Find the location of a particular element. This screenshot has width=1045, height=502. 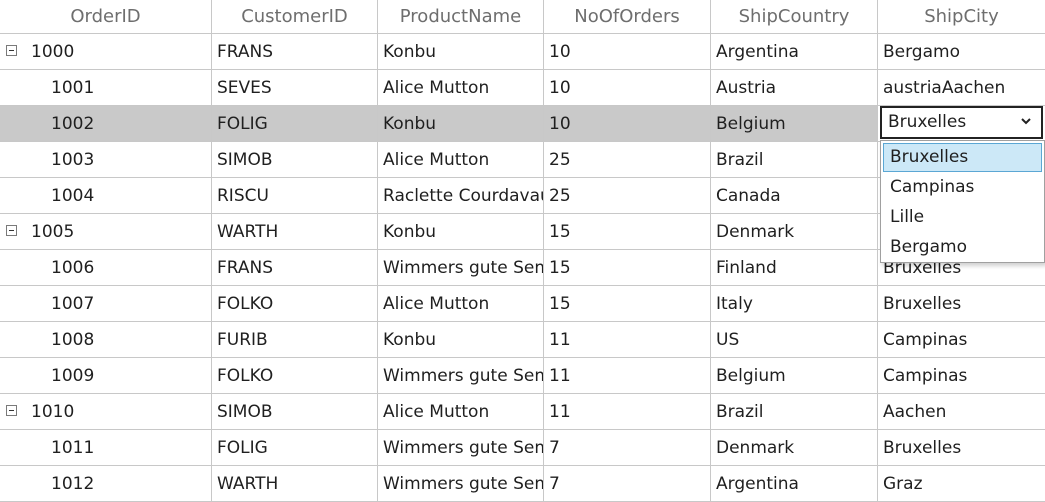

table-row: 1000 FRANS Konbu 10 Argentina Bergamo is located at coordinates (522, 52).